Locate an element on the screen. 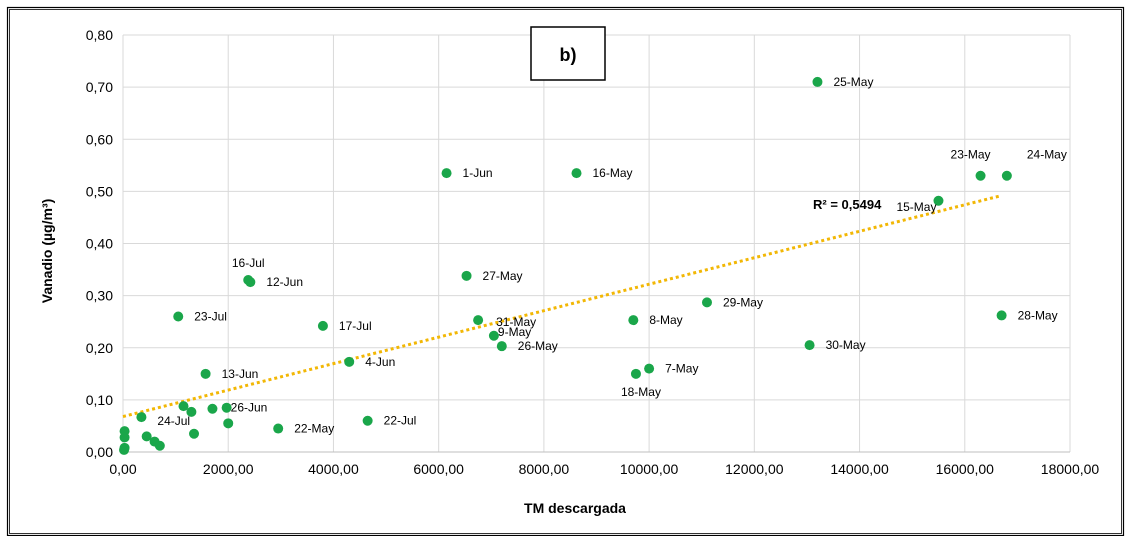 The image size is (1129, 541). point-label: 29-May is located at coordinates (743, 302).